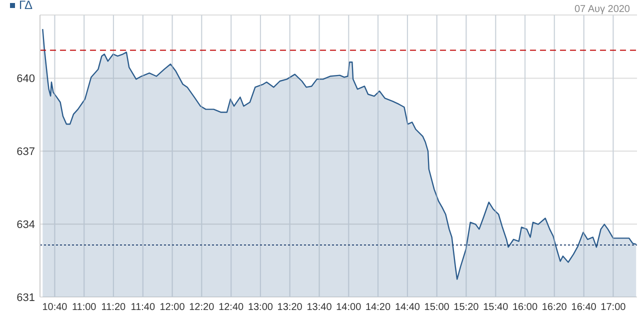 The height and width of the screenshot is (313, 640). Describe the element at coordinates (319, 307) in the screenshot. I see `x-tick-label: 13:40` at that location.